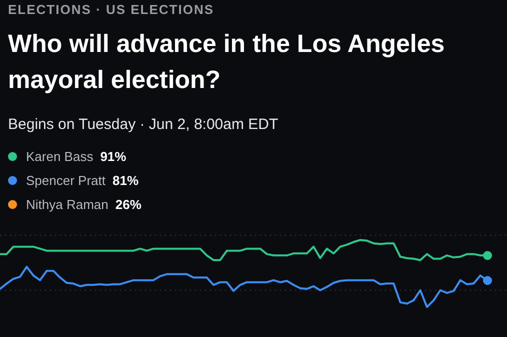  I want to click on legend-label: Nithya Raman, so click(67, 204).